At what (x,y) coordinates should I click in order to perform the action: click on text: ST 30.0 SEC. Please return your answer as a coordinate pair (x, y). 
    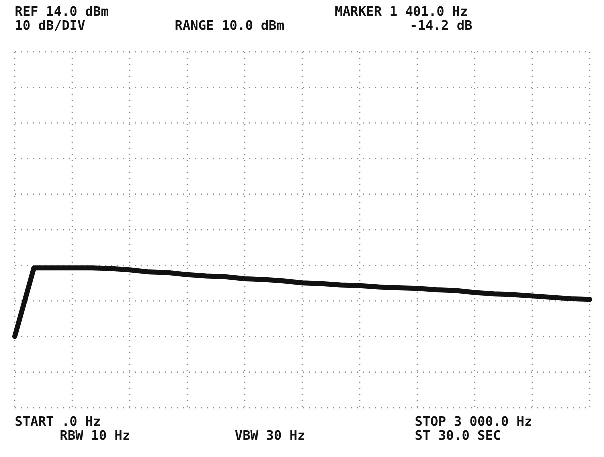
    Looking at the image, I should click on (458, 436).